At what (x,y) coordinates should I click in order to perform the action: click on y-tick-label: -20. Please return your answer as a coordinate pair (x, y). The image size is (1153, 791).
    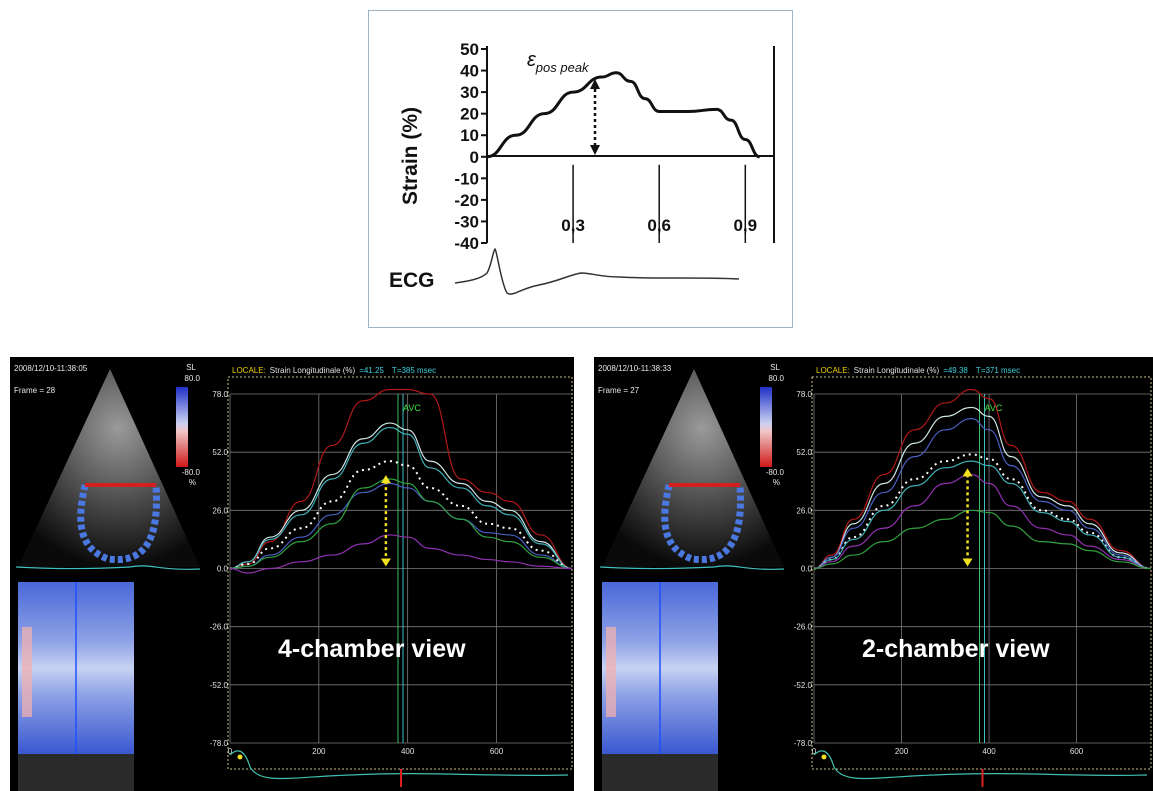
    Looking at the image, I should click on (466, 200).